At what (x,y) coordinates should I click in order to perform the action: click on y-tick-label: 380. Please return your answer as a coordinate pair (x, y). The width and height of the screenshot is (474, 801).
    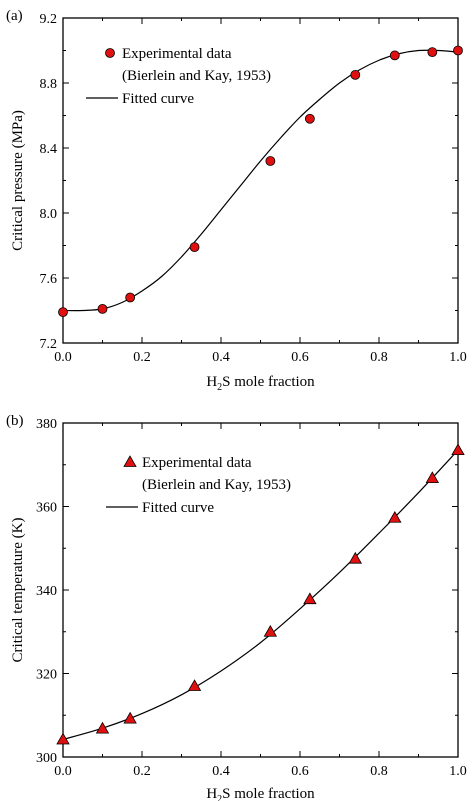
    Looking at the image, I should click on (46, 424).